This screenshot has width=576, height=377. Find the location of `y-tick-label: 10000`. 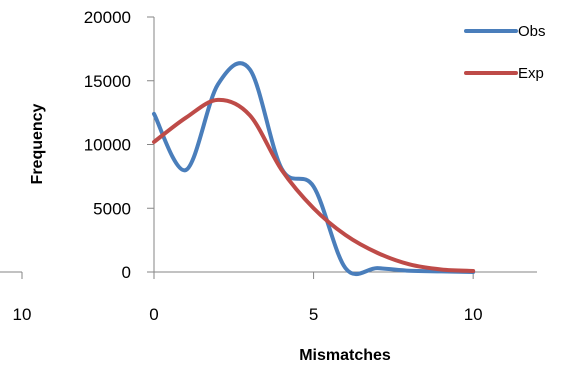

y-tick-label: 10000 is located at coordinates (107, 145).